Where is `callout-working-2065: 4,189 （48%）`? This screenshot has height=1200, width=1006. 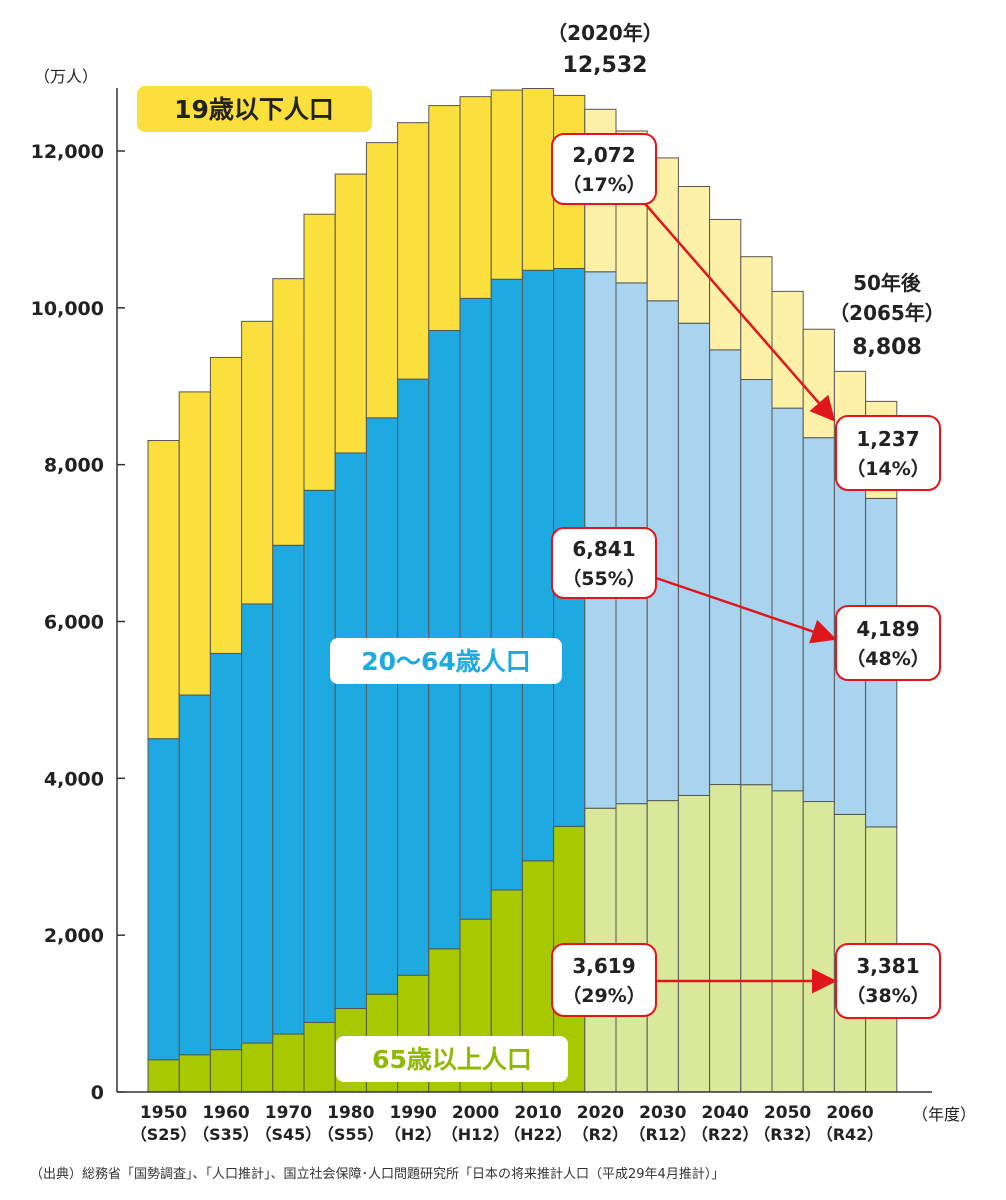
callout-working-2065: 4,189 （48%） is located at coordinates (888, 643).